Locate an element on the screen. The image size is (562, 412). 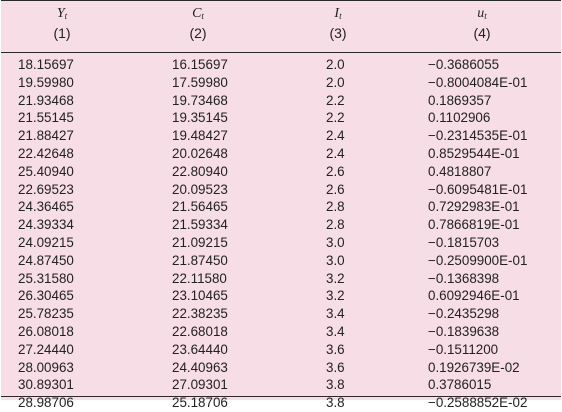
ut-cell: 0.1926739E-02 is located at coordinates (474, 367).